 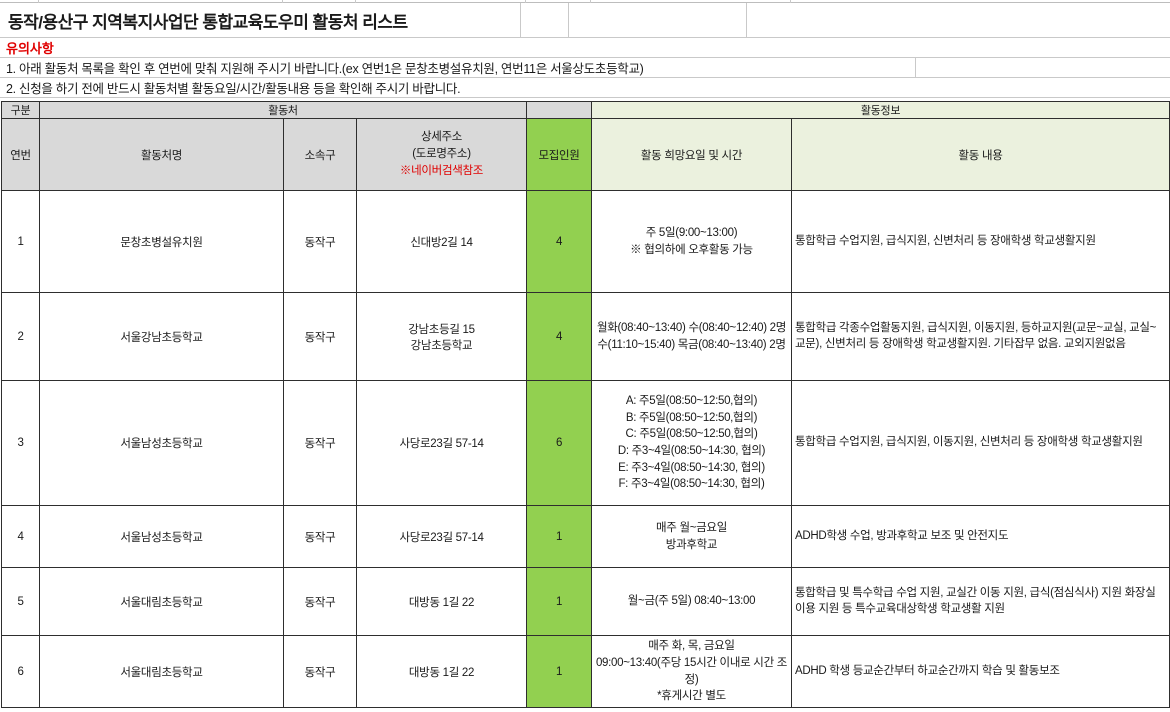 I want to click on cell-address: 신대방2길 14, so click(x=441, y=241).